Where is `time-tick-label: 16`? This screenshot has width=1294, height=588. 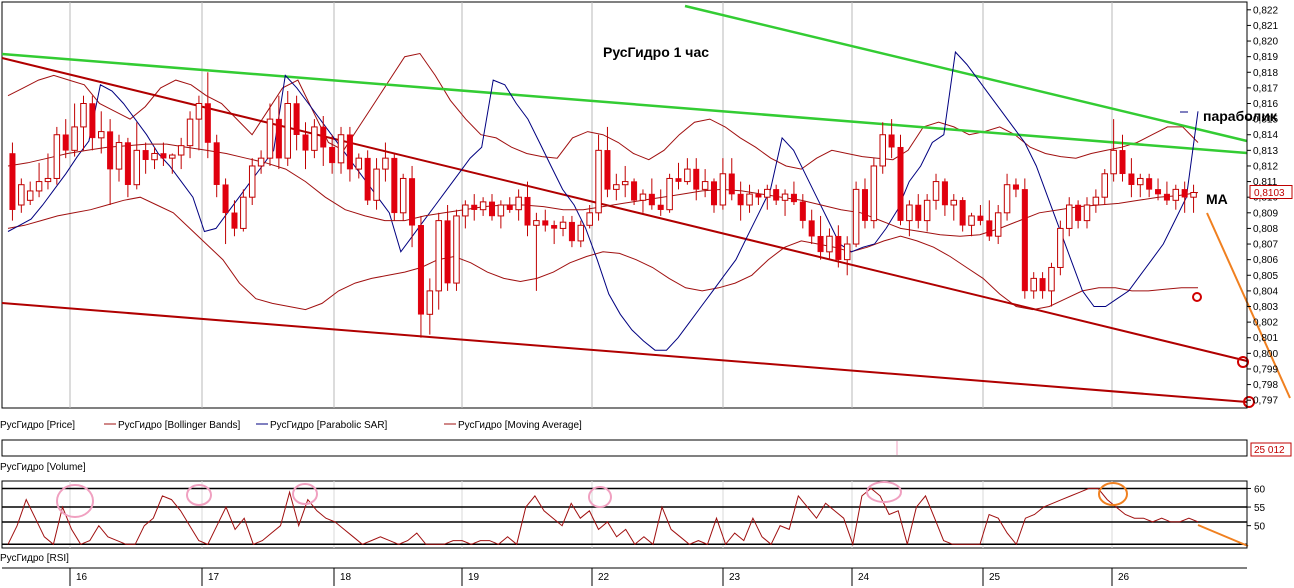 time-tick-label: 16 is located at coordinates (82, 577).